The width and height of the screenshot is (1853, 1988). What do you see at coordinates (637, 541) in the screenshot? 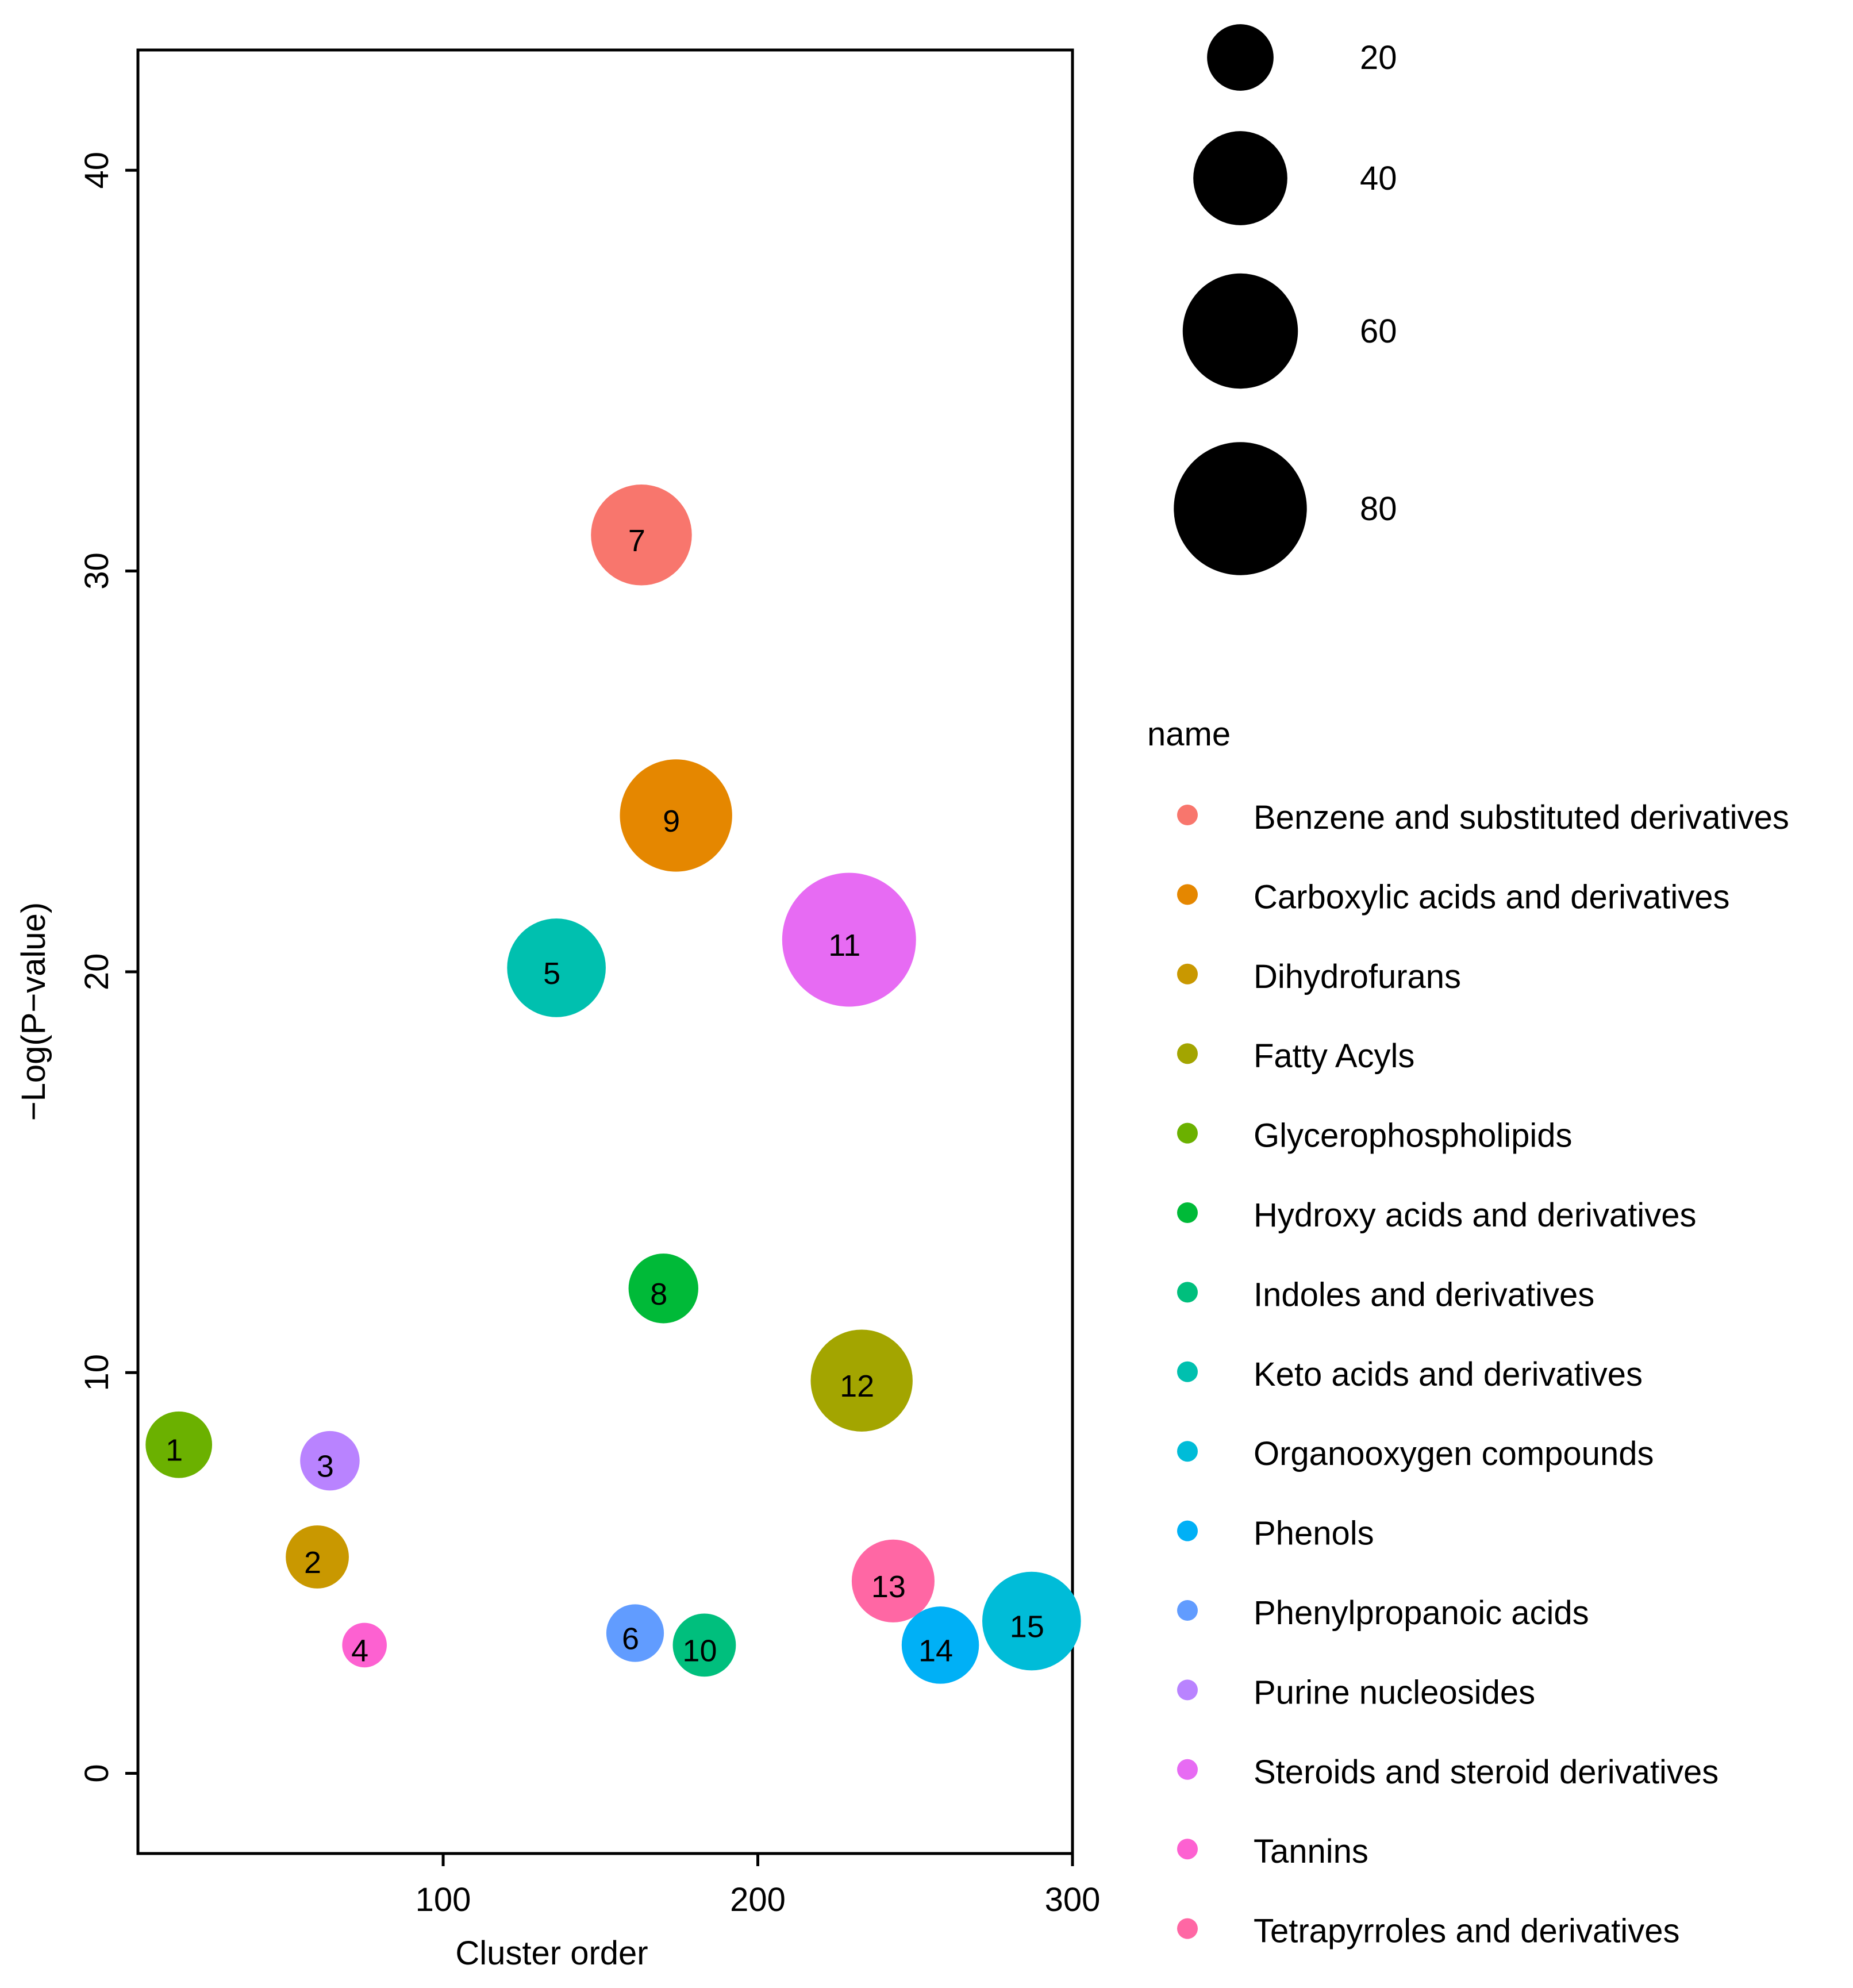
I see `bubble-label-7: 7` at bounding box center [637, 541].